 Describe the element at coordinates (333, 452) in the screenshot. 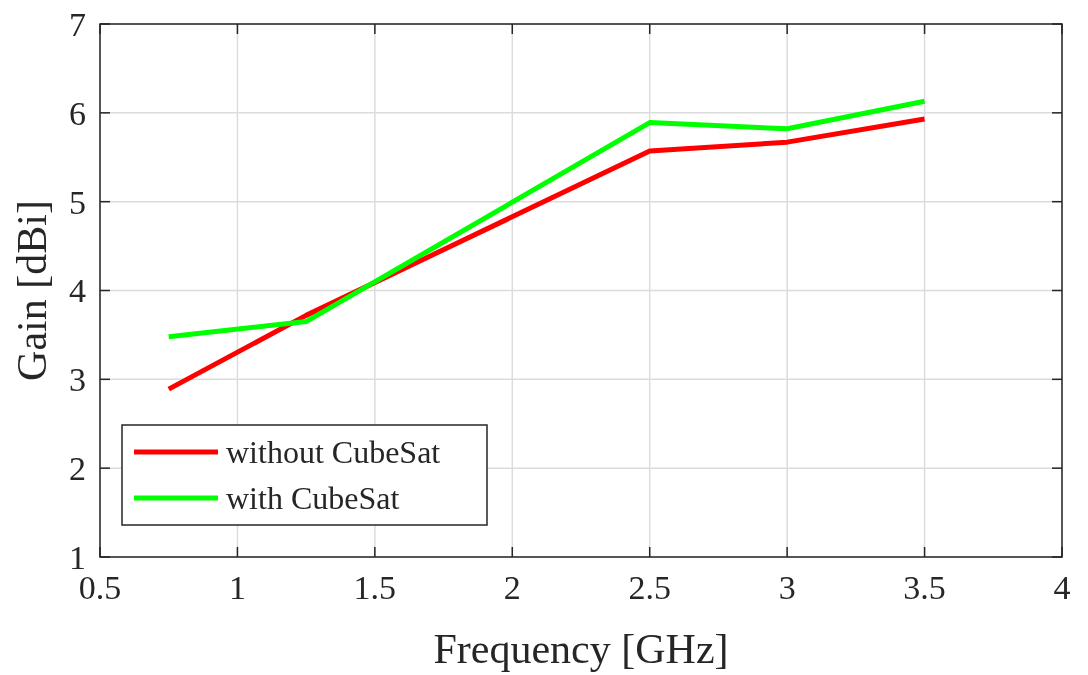

I see `legend-label: without CubeSat` at that location.